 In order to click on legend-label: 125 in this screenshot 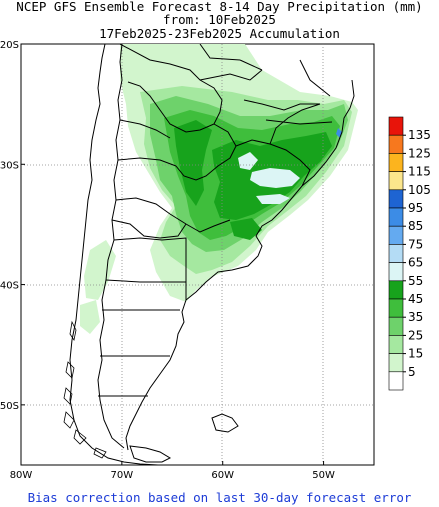, I will do `click(419, 153)`.